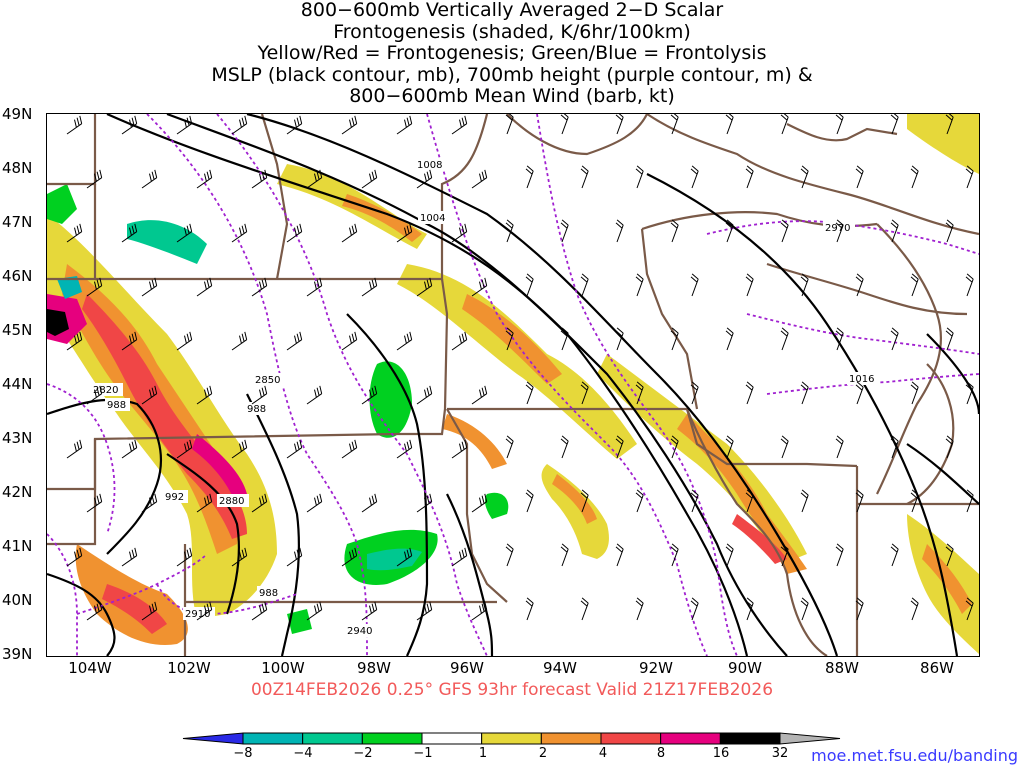 The width and height of the screenshot is (1024, 768). I want to click on colorbar-label-32: 32, so click(780, 753).